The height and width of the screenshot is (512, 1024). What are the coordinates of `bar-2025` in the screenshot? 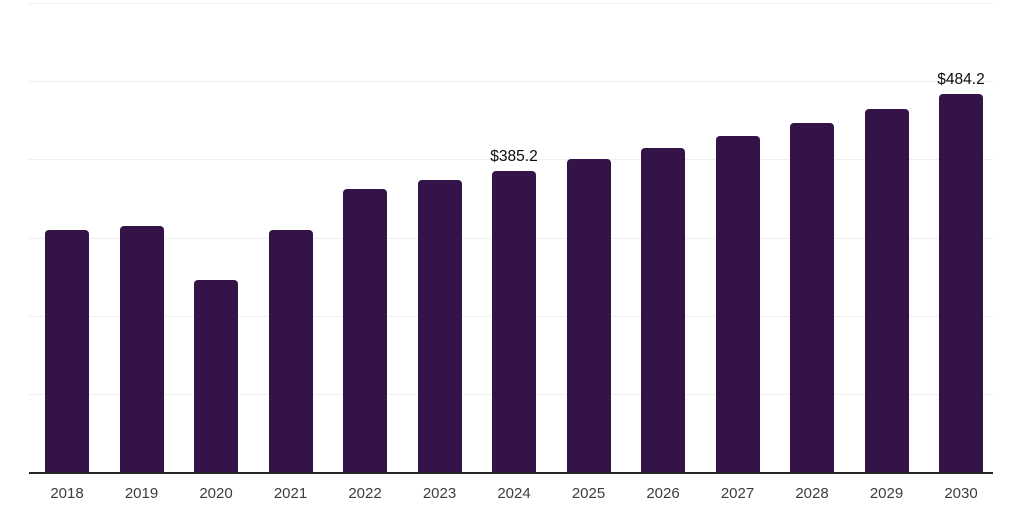 It's located at (588, 315).